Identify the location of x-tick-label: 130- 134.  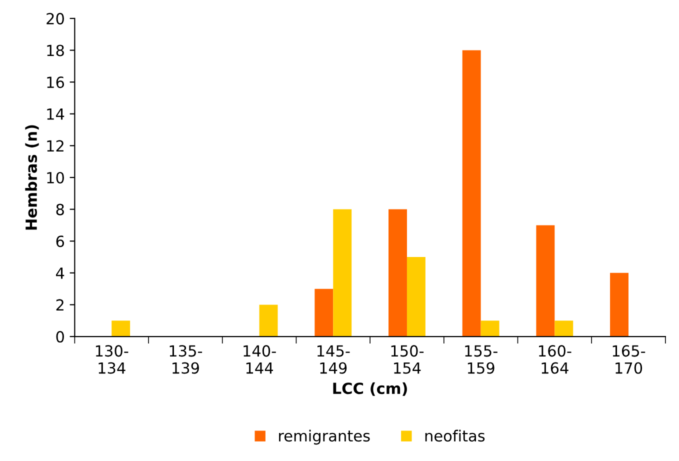
(112, 359).